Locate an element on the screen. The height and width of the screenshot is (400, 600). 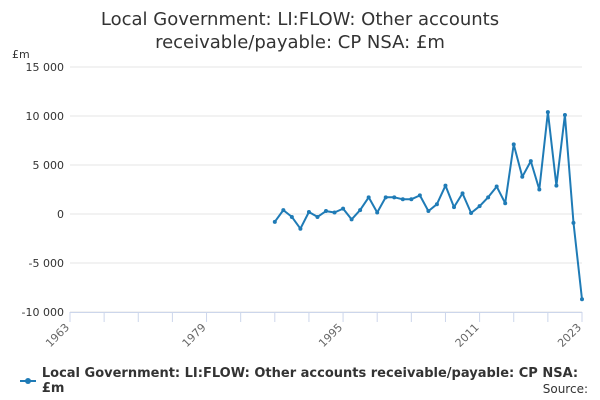
y-tick-label: 5 000 is located at coordinates (49, 165).